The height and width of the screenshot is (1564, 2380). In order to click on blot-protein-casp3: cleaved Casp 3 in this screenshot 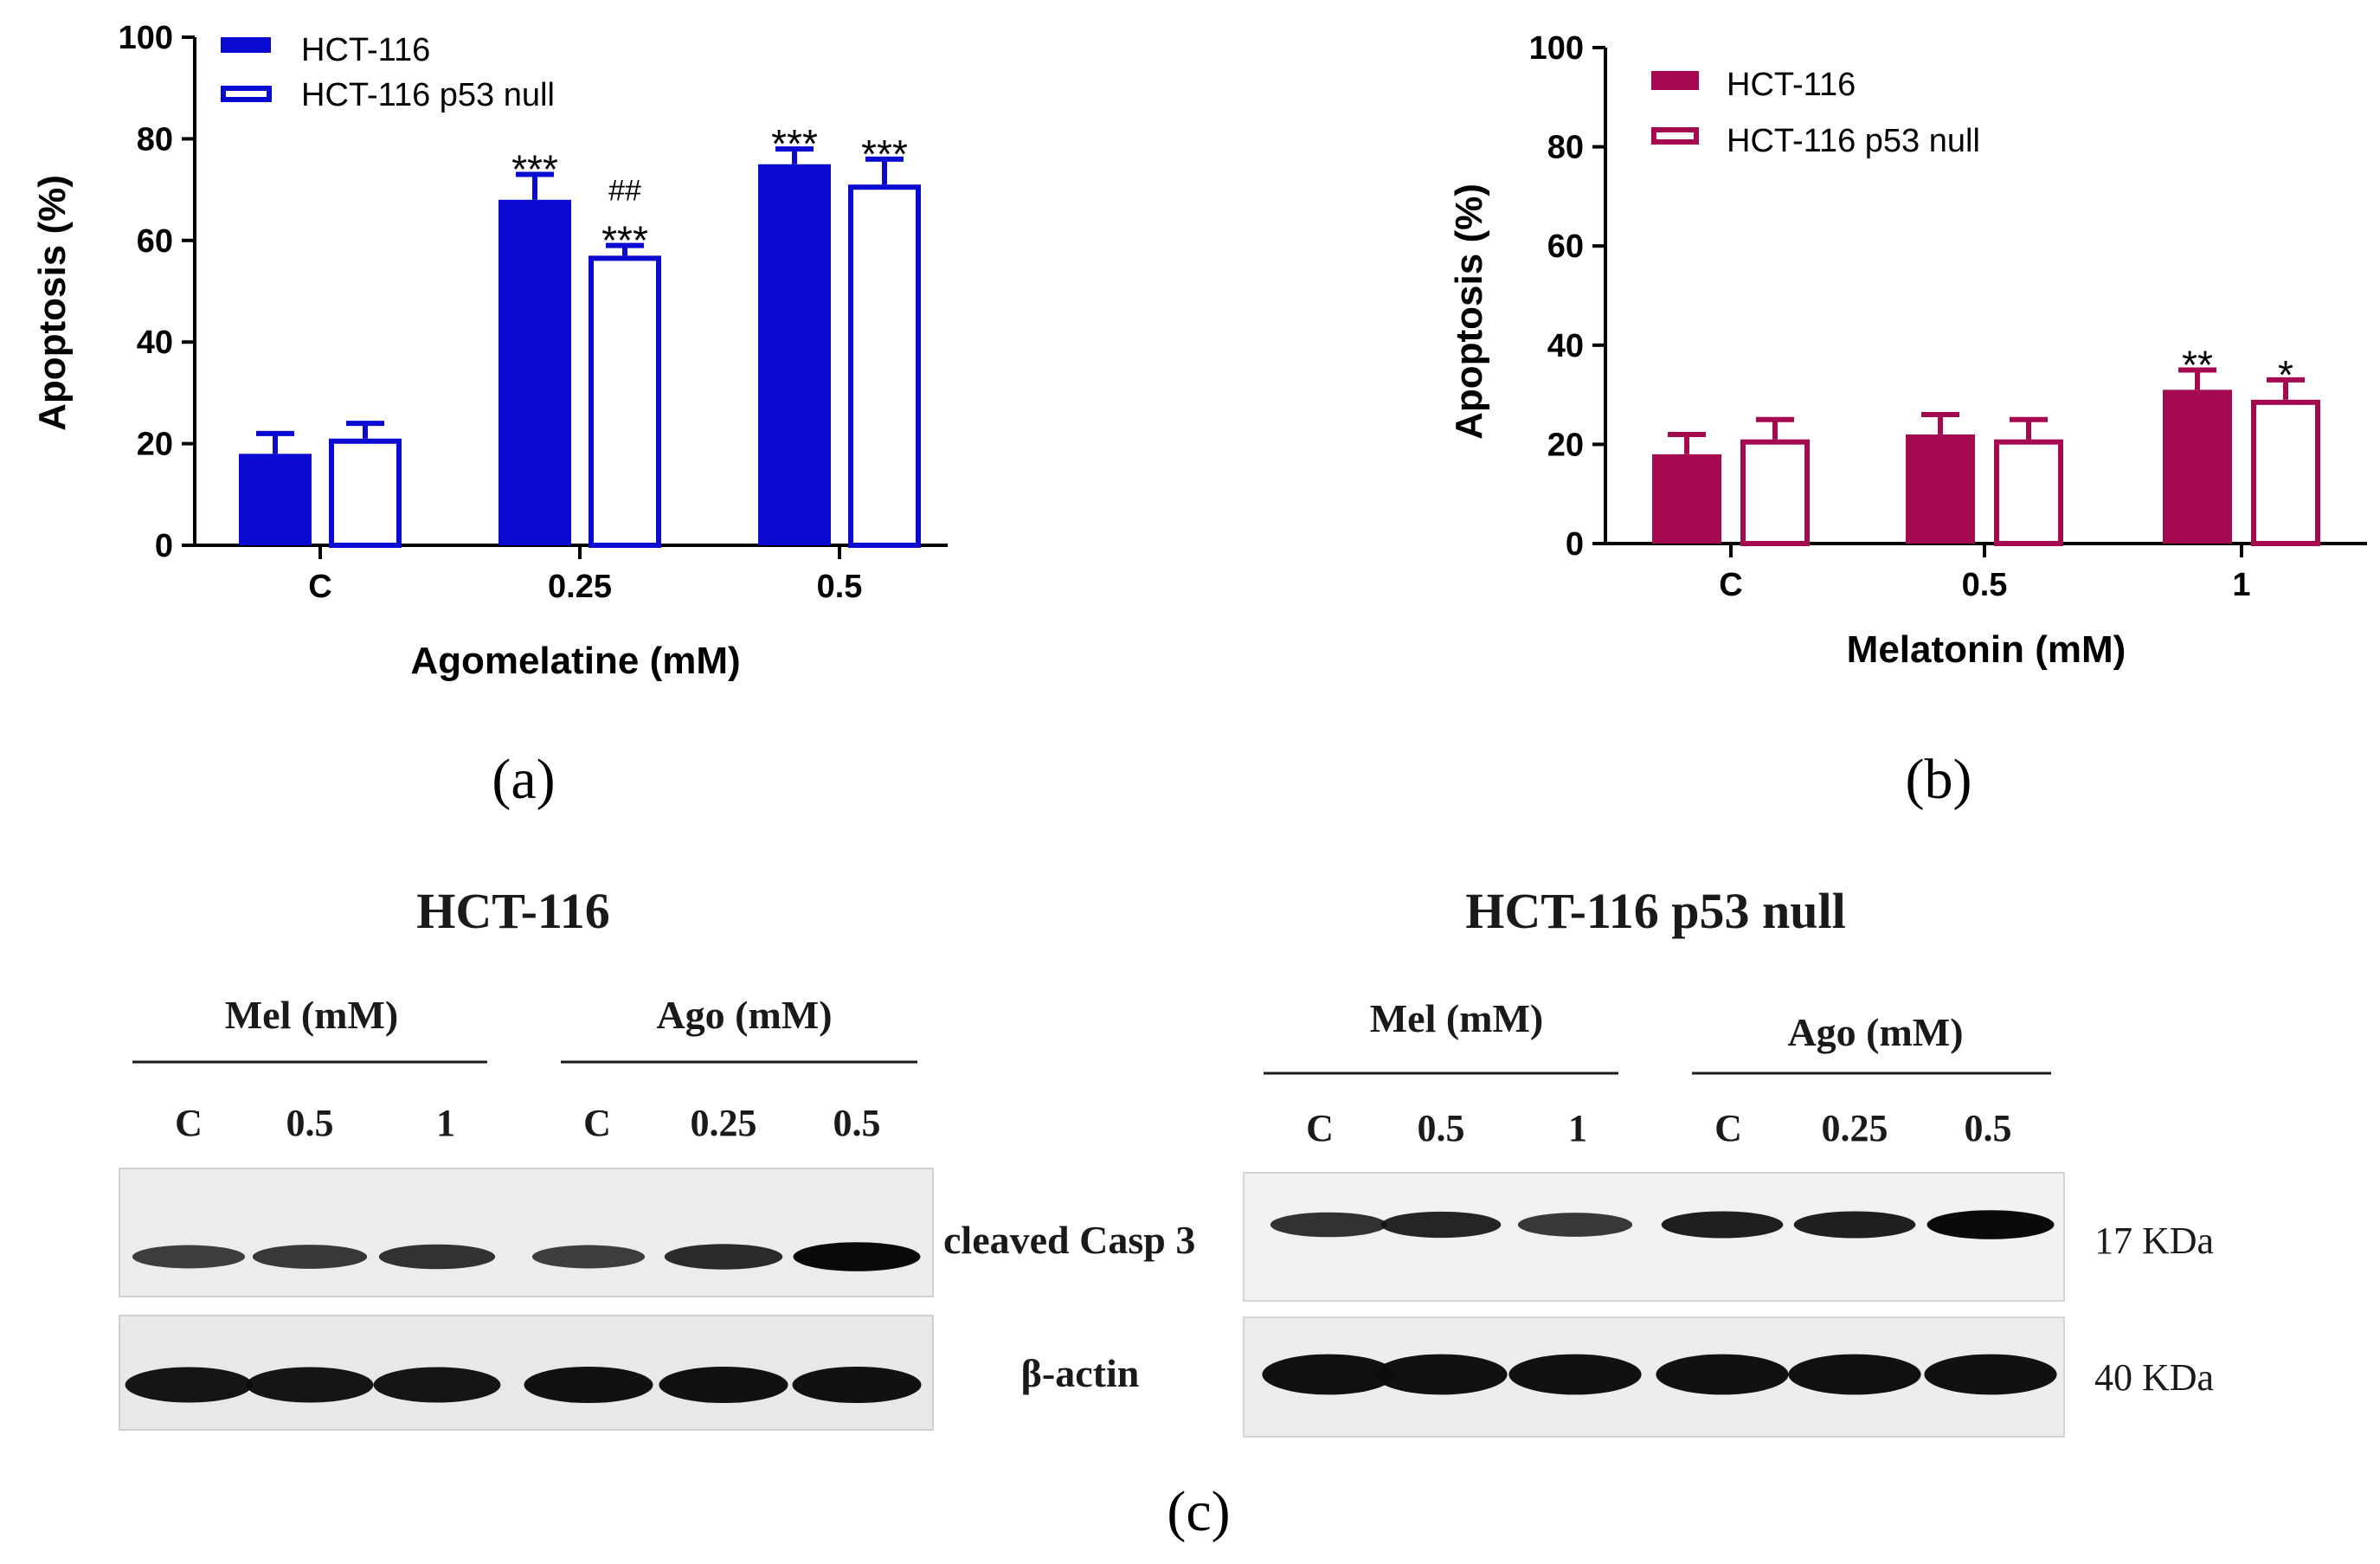, I will do `click(1069, 1240)`.